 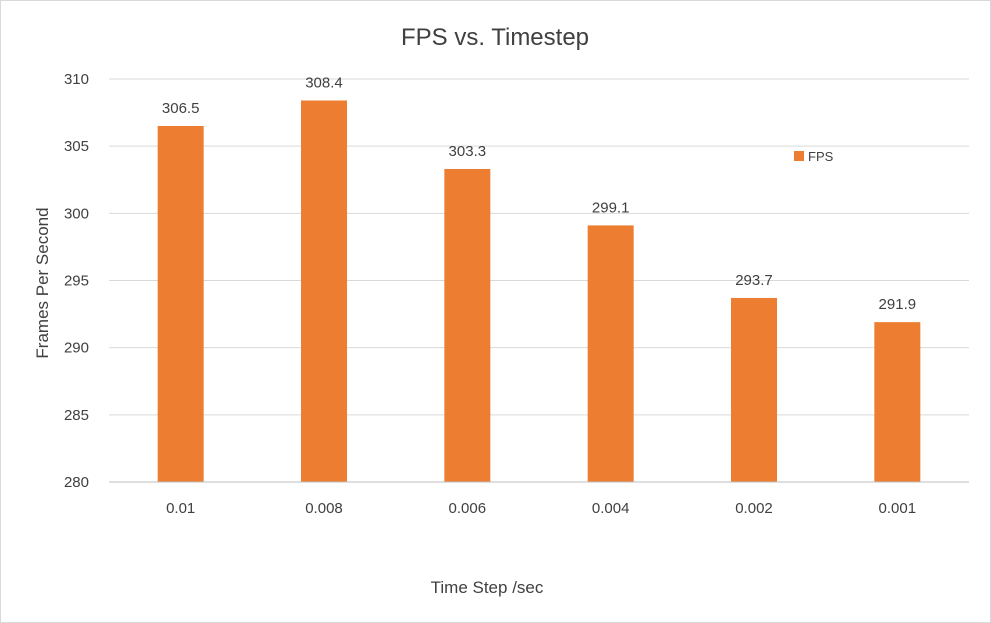 I want to click on x-tick-label: 0.001, so click(x=898, y=508).